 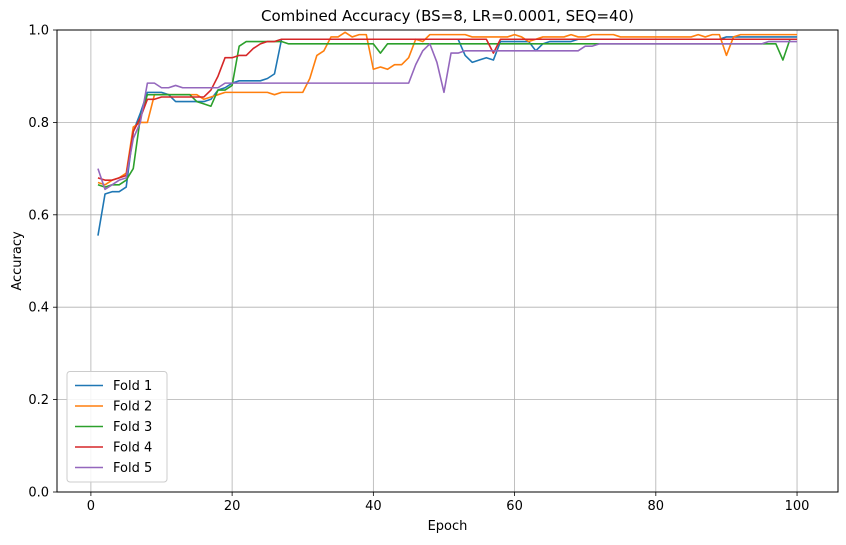 I want to click on y-tick-label-4: 0.8, so click(x=38, y=123).